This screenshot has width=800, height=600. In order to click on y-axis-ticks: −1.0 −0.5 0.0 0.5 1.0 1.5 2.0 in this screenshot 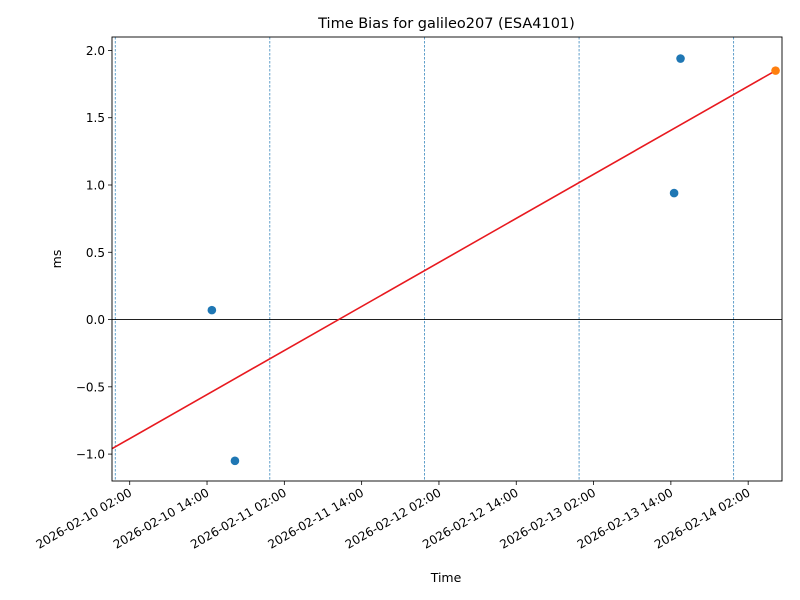, I will do `click(94, 253)`.